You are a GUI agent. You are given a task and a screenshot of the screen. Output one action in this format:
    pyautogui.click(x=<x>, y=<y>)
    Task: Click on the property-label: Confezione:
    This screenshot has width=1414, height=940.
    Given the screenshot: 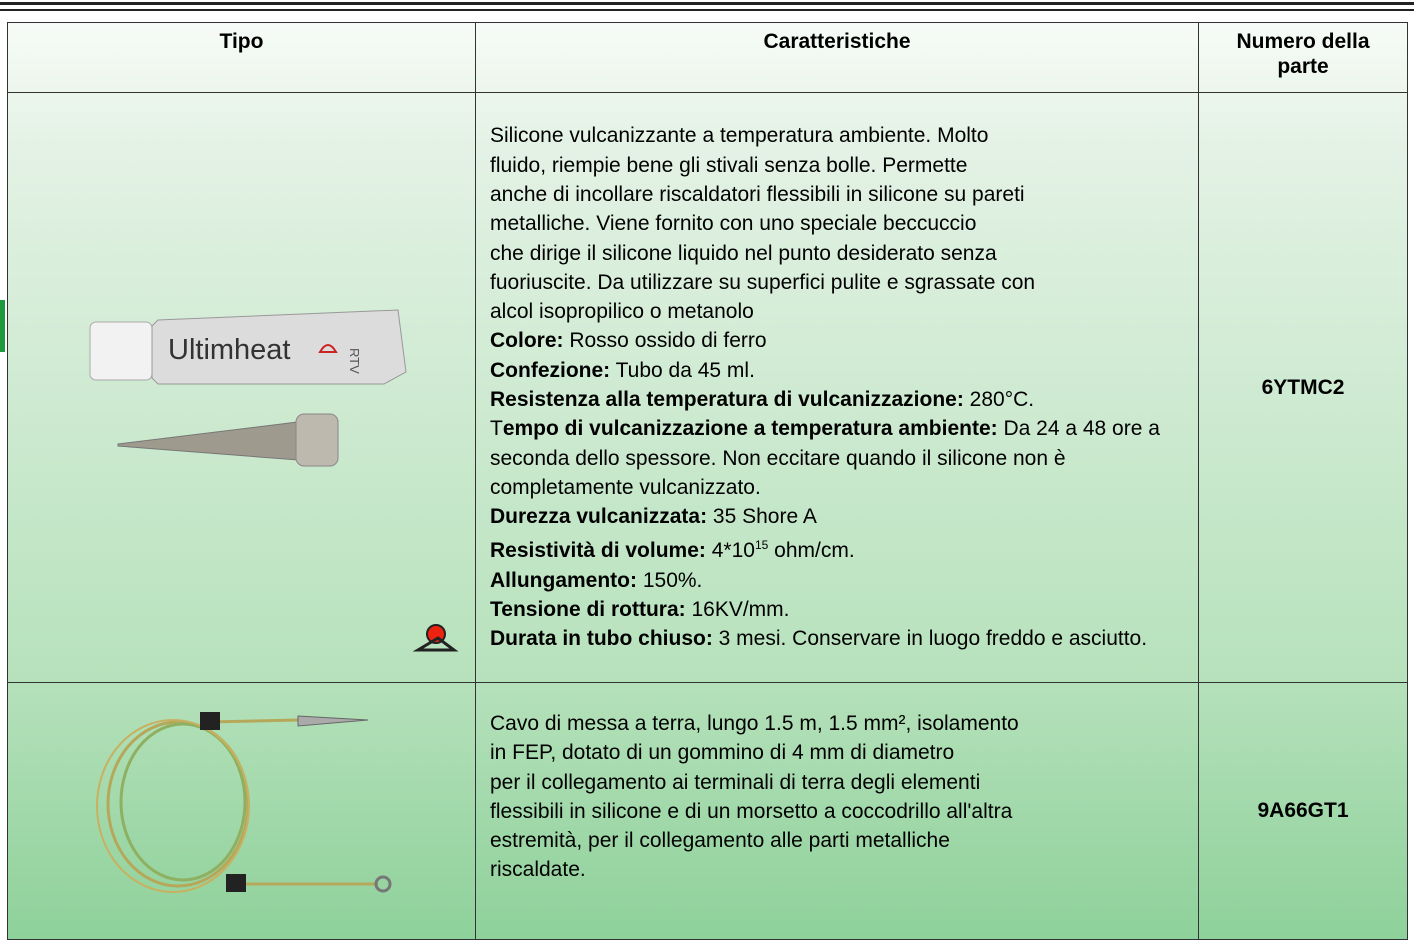 What is the action you would take?
    pyautogui.click(x=550, y=370)
    